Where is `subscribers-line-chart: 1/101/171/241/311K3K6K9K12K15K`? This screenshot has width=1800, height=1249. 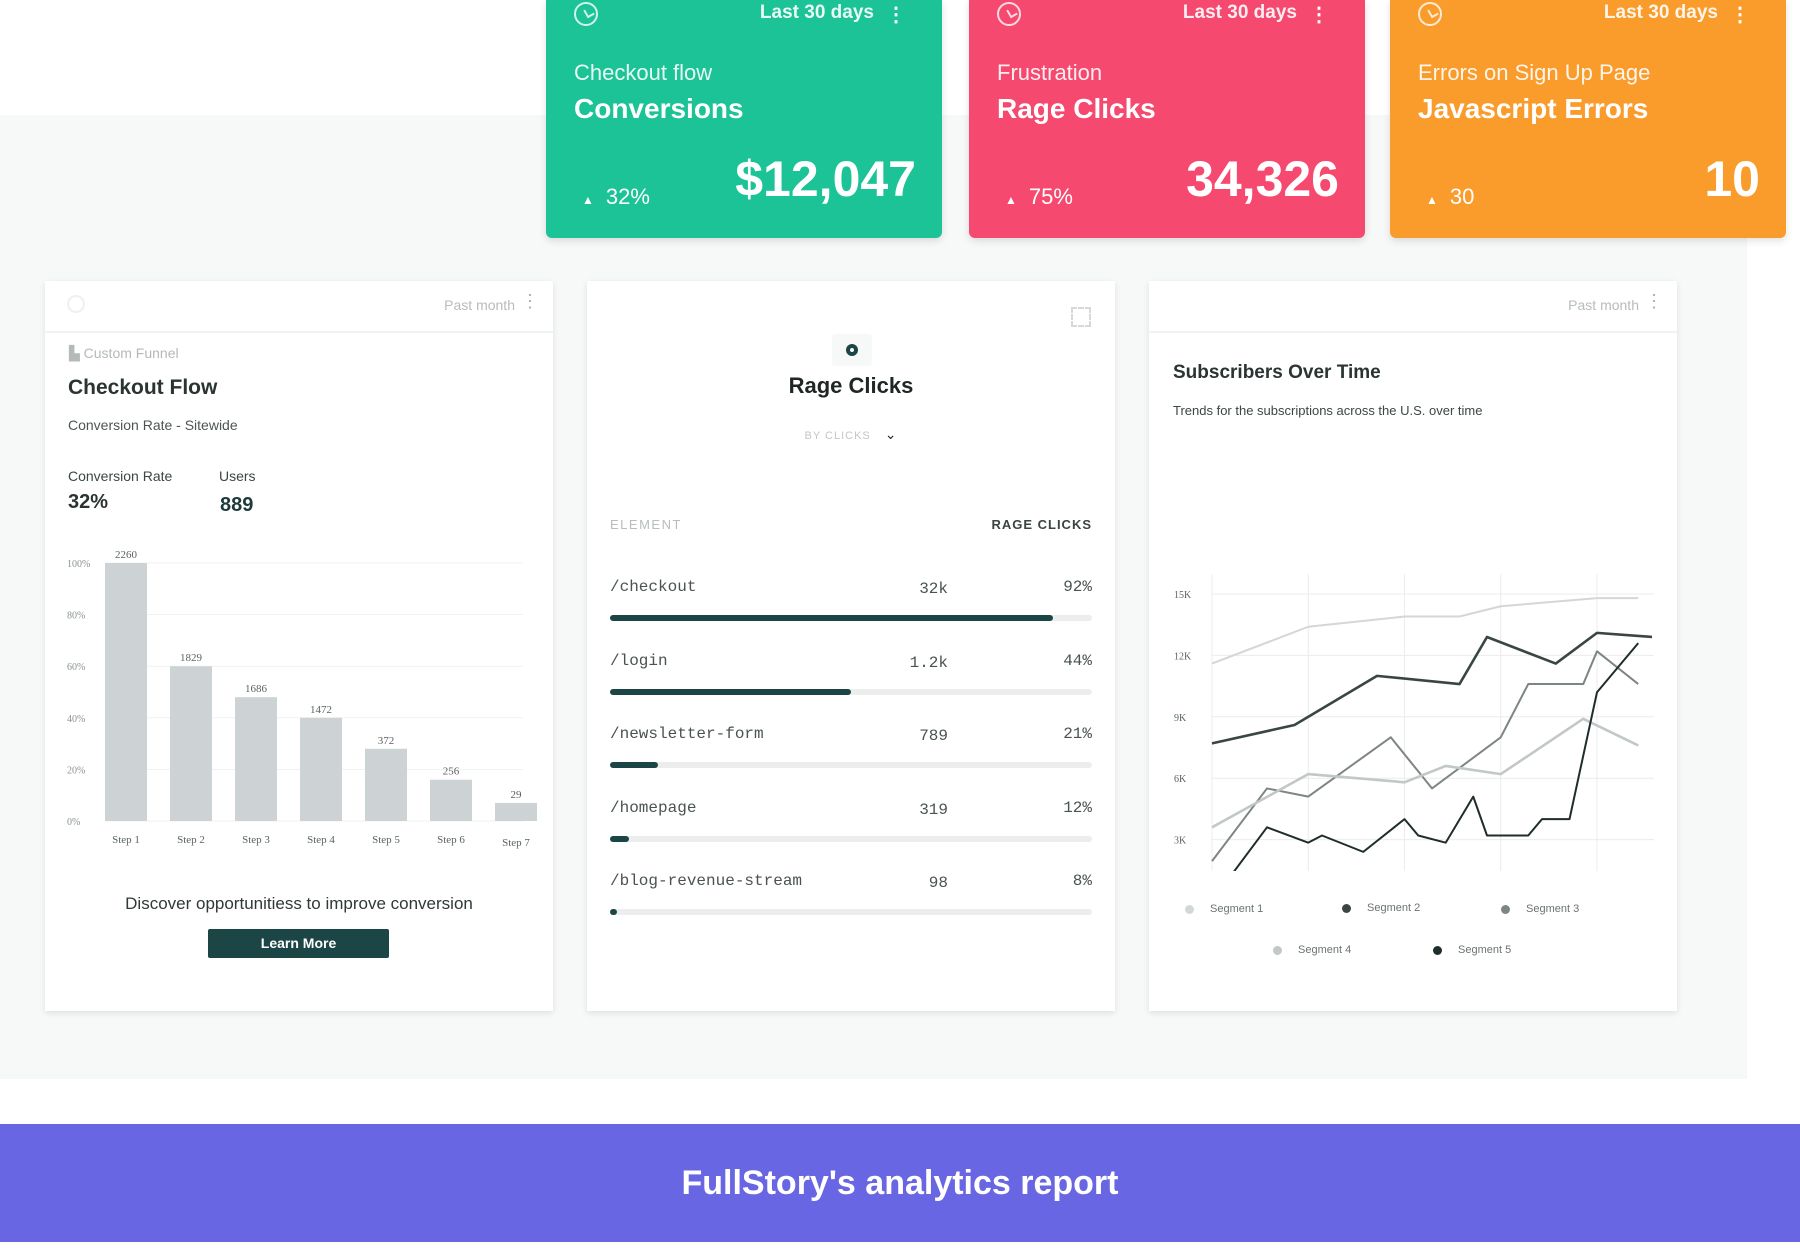
subscribers-line-chart: 1/101/171/241/311K3K6K9K12K15K is located at coordinates (1414, 722).